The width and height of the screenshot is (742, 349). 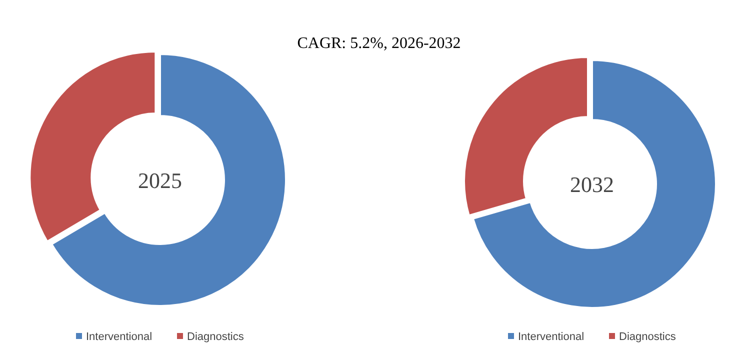 What do you see at coordinates (379, 43) in the screenshot?
I see `text: CAGR: 5.2%, 2026-2032` at bounding box center [379, 43].